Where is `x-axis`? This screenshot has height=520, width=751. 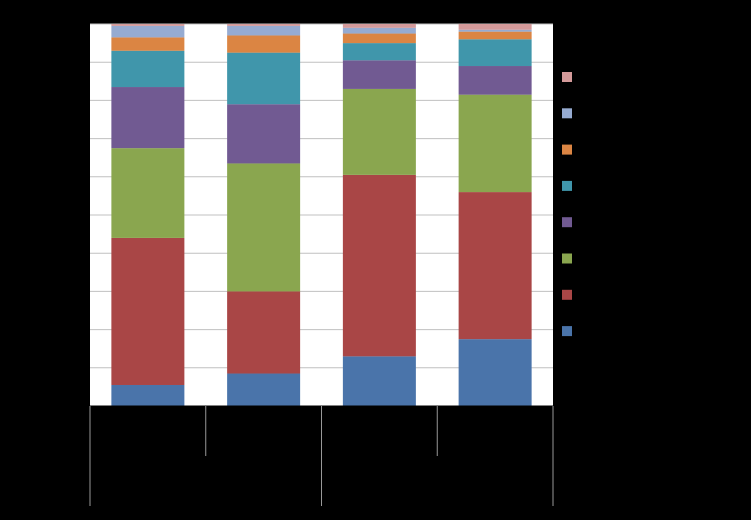
x-axis is located at coordinates (321, 455).